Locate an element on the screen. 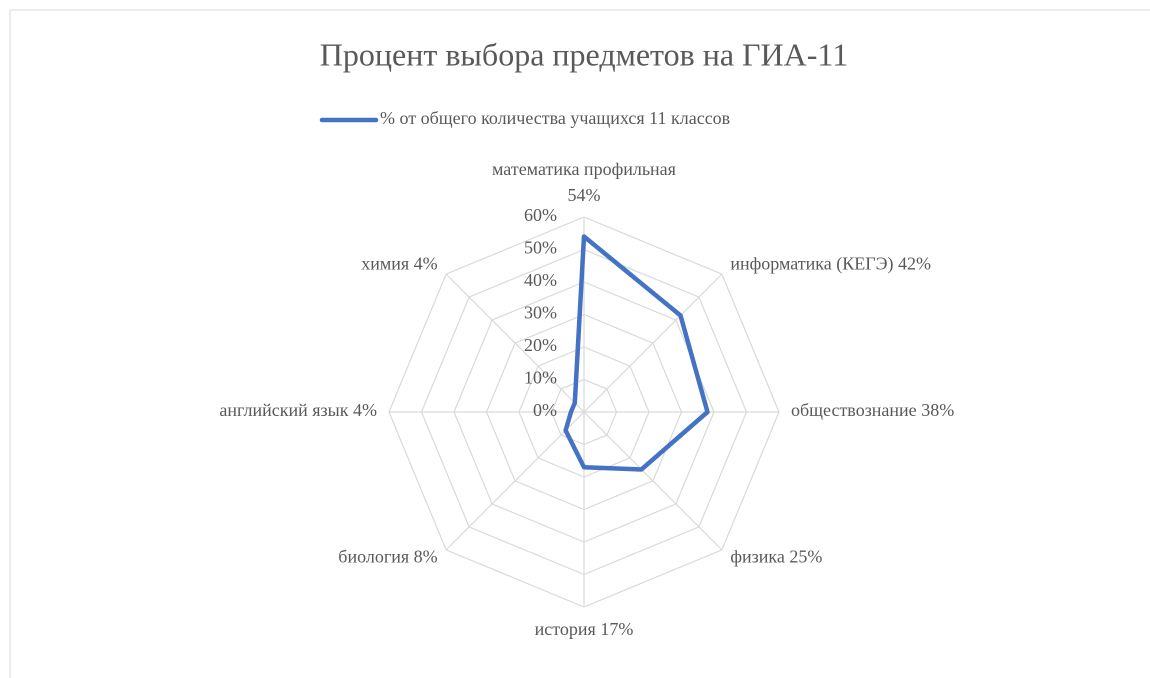  category-label: биология is located at coordinates (373, 556).